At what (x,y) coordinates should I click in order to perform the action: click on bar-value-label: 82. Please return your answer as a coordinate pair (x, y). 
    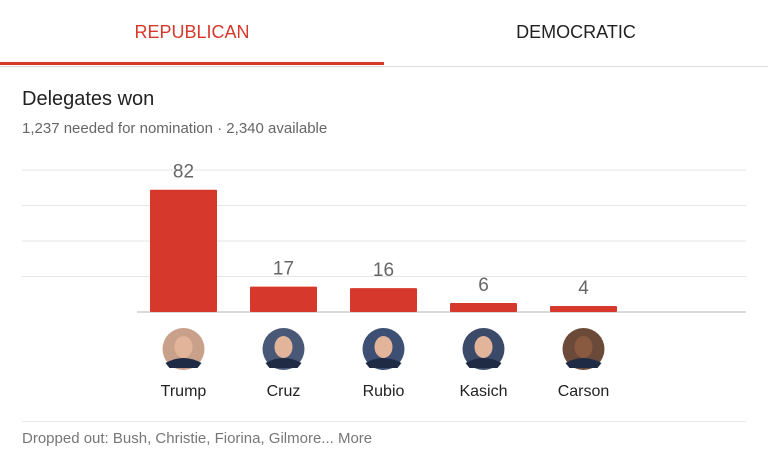
    Looking at the image, I should click on (183, 172).